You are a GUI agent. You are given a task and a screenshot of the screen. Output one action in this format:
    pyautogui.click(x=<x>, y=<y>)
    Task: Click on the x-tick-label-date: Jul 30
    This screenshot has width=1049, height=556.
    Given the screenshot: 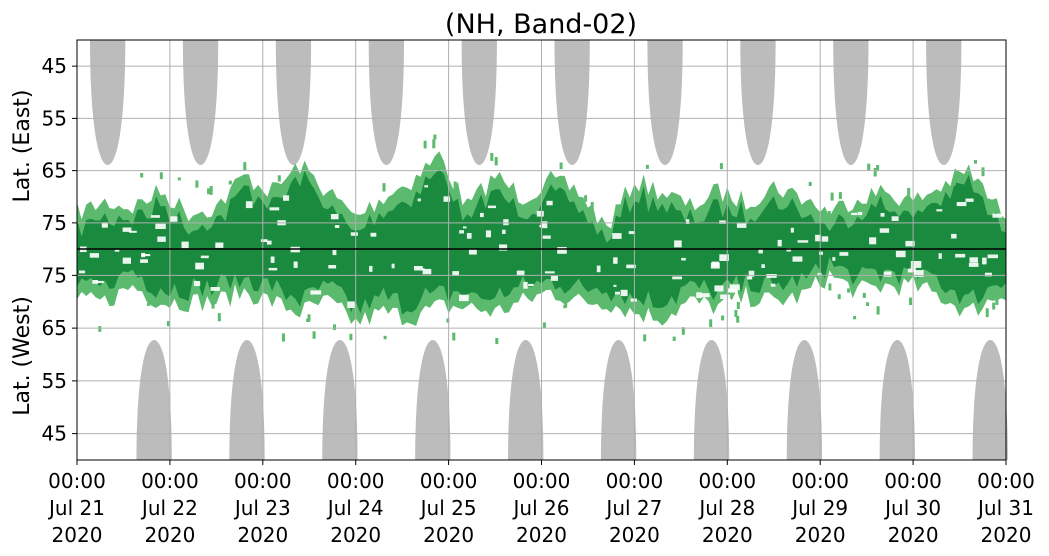 What is the action you would take?
    pyautogui.click(x=912, y=508)
    